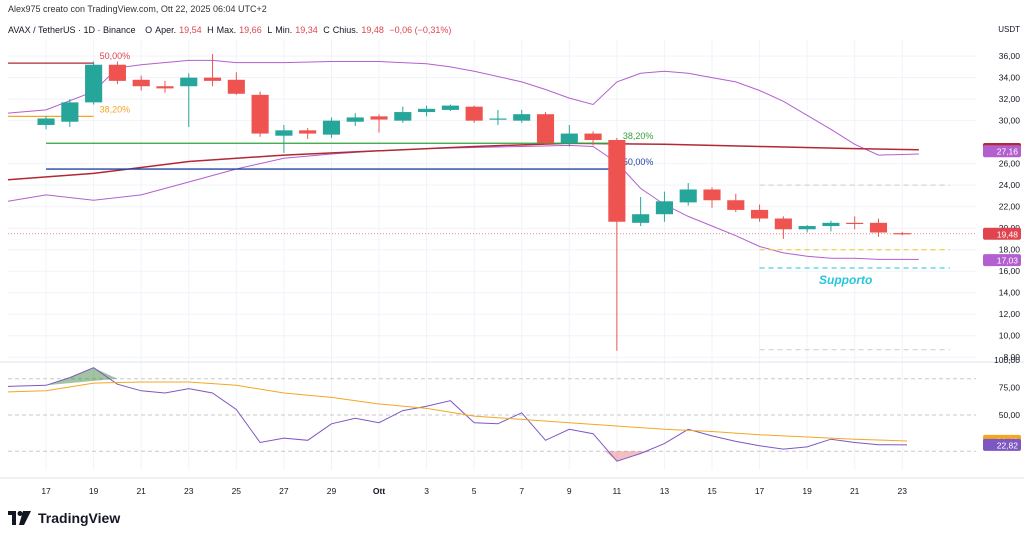  Describe the element at coordinates (210, 30) in the screenshot. I see `high-label: H` at that location.